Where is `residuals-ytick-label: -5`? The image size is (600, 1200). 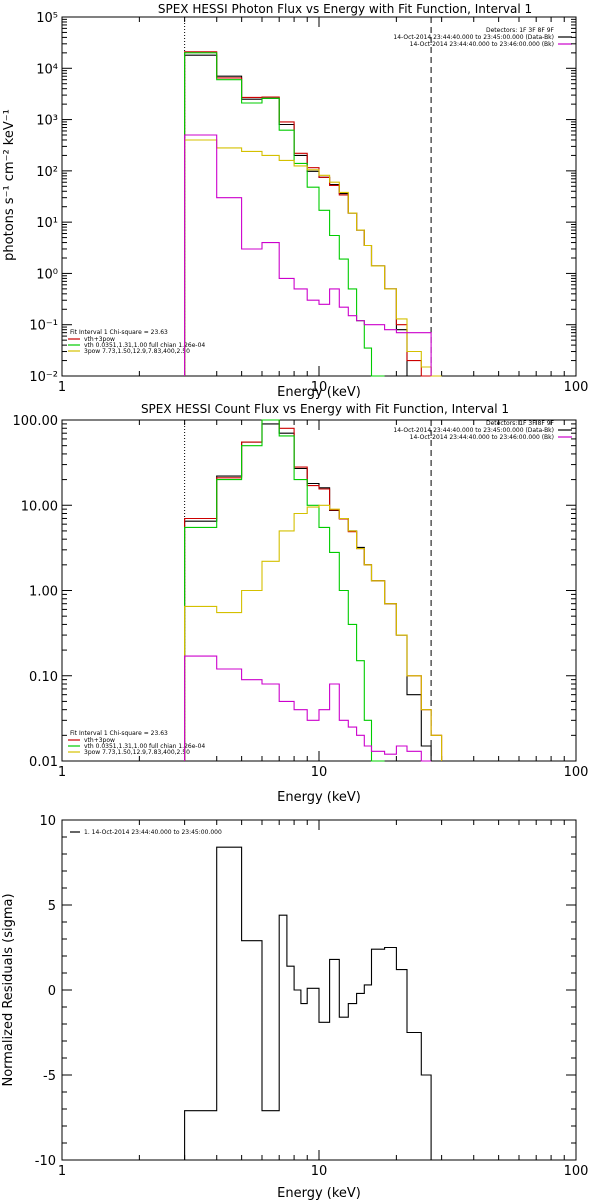
residuals-ytick-label: -5 is located at coordinates (49, 1076).